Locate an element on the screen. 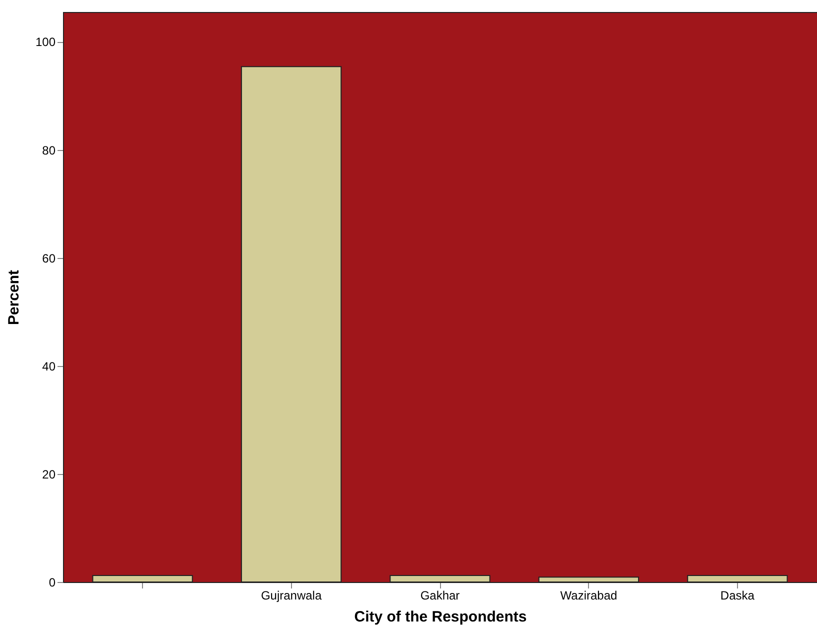 The width and height of the screenshot is (817, 629). y-tick-label: 0 is located at coordinates (52, 583).